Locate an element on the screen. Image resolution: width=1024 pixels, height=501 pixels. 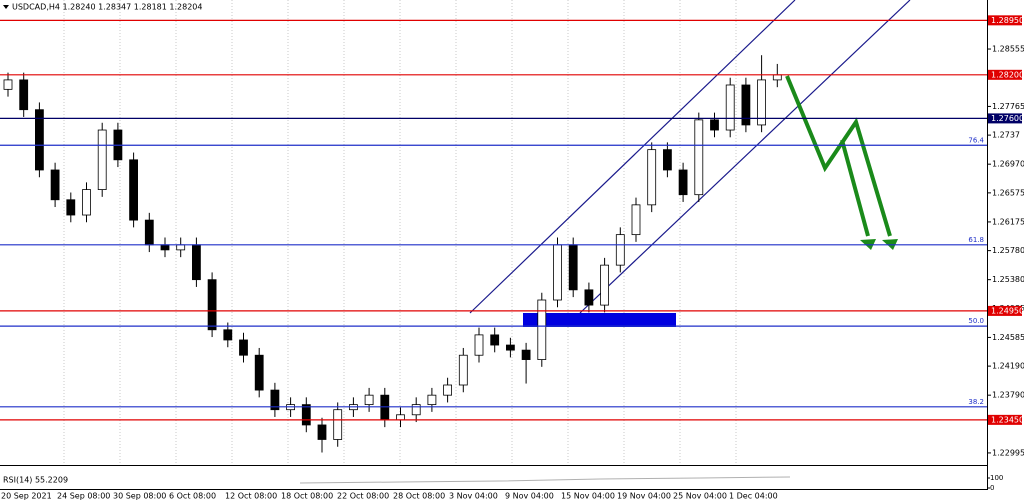
fibo-label: 50.0 is located at coordinates (976, 321).